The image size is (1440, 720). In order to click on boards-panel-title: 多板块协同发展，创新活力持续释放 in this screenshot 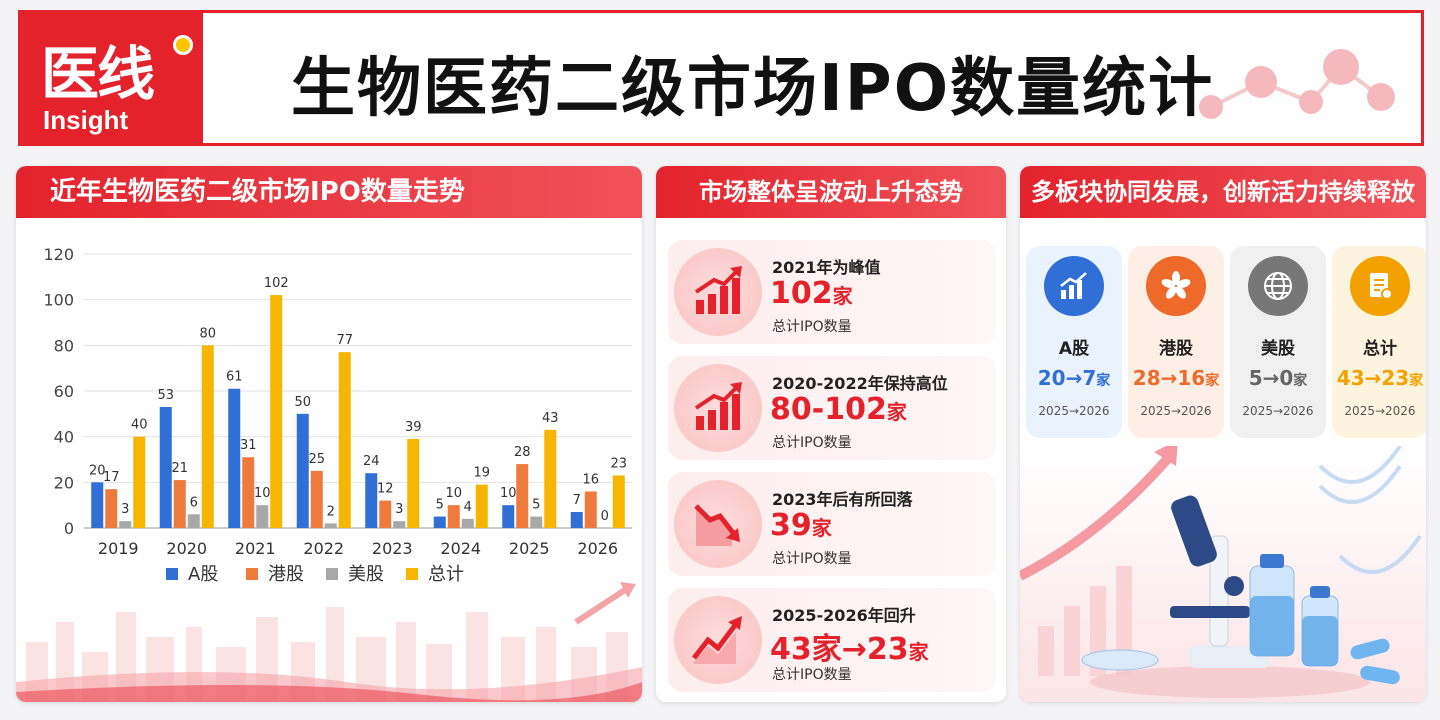, I will do `click(1223, 192)`.